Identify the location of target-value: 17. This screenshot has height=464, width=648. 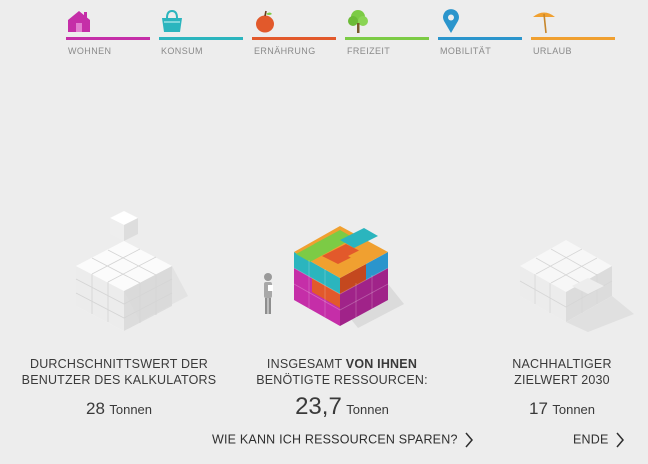
(538, 408).